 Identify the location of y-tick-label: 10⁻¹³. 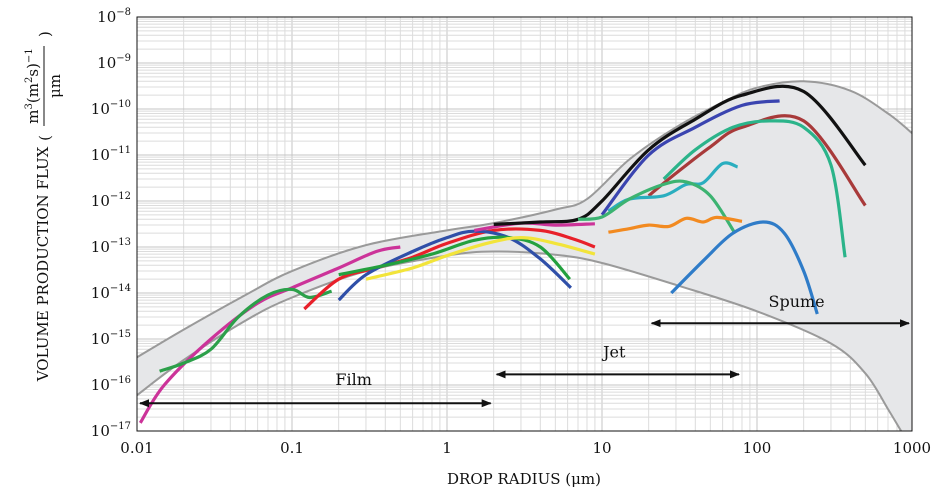
(111, 246).